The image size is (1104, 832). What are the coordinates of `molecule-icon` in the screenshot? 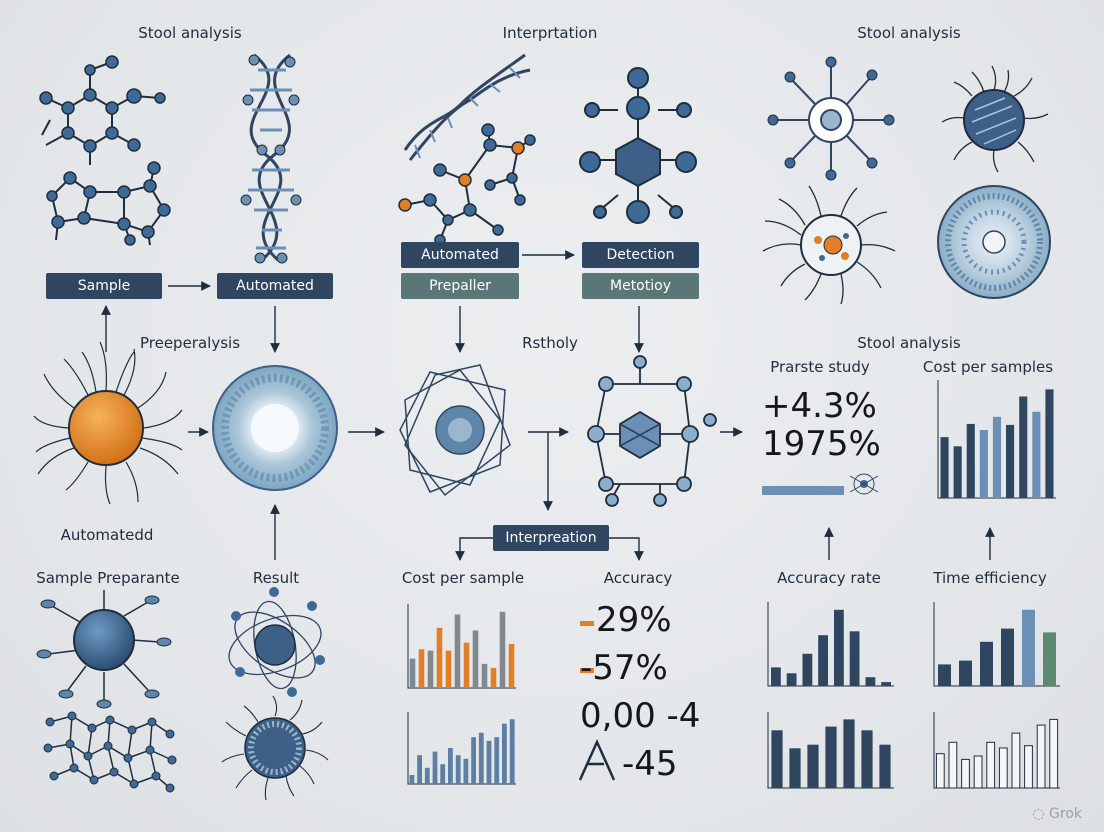 It's located at (101, 113).